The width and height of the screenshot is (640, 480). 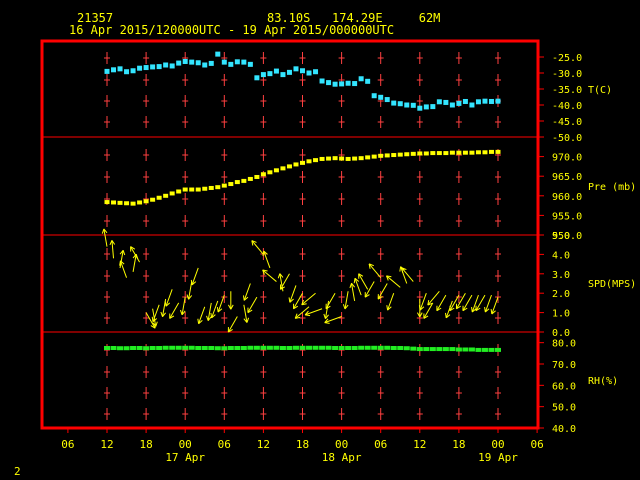 What do you see at coordinates (567, 216) in the screenshot?
I see `y-tick-label: 955.0` at bounding box center [567, 216].